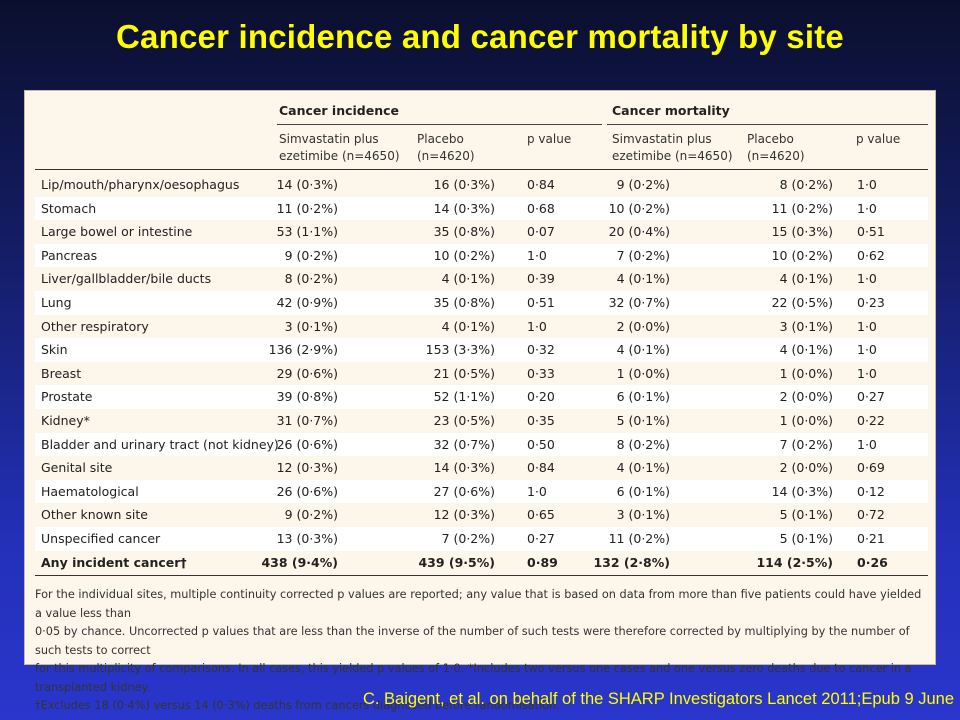 This screenshot has width=960, height=720. What do you see at coordinates (806, 279) in the screenshot?
I see `cell-mort-placebo: 4 (0·1%)` at bounding box center [806, 279].